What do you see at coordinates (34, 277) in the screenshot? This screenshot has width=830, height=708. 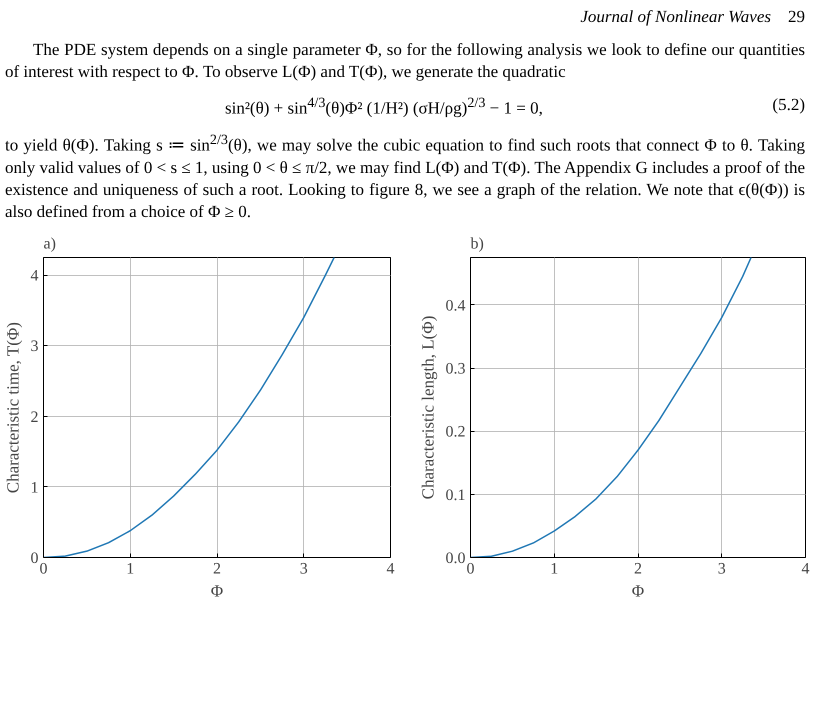 I see `y-tick-label: 4` at bounding box center [34, 277].